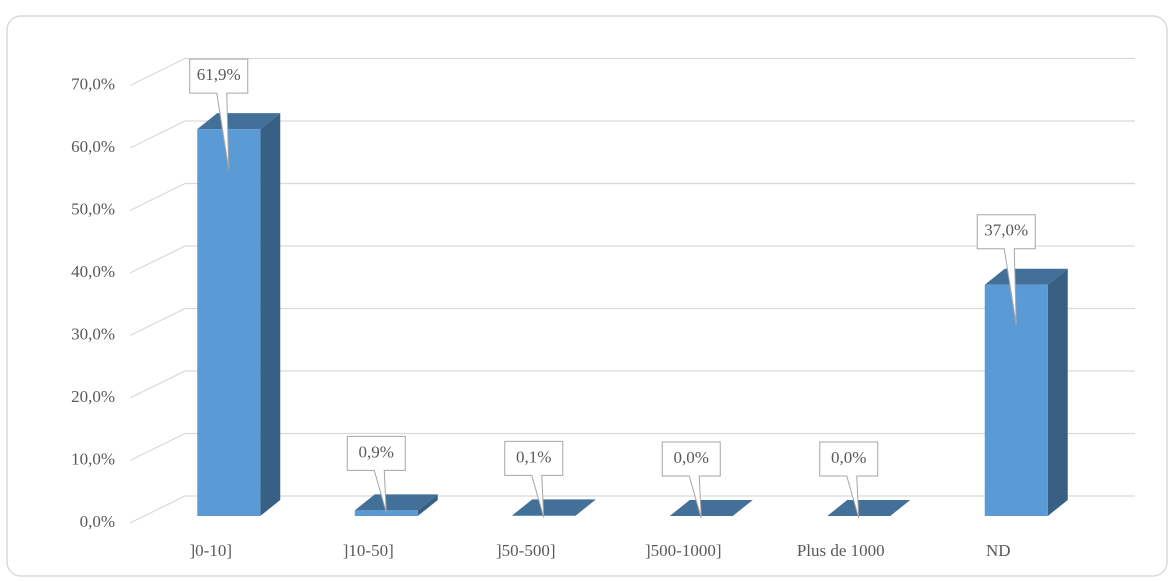 The height and width of the screenshot is (581, 1175). I want to click on data-label: 0,9%, so click(376, 451).